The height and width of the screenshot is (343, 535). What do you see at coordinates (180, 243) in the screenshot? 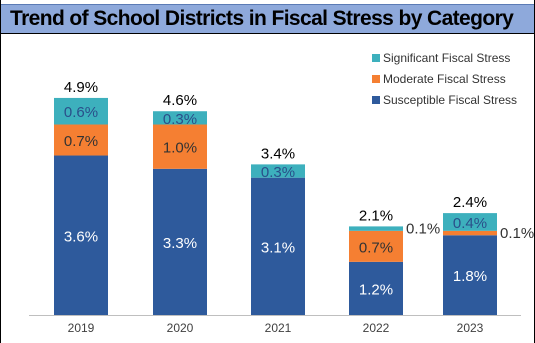
I see `data-label-2020-0: 3.3%` at bounding box center [180, 243].